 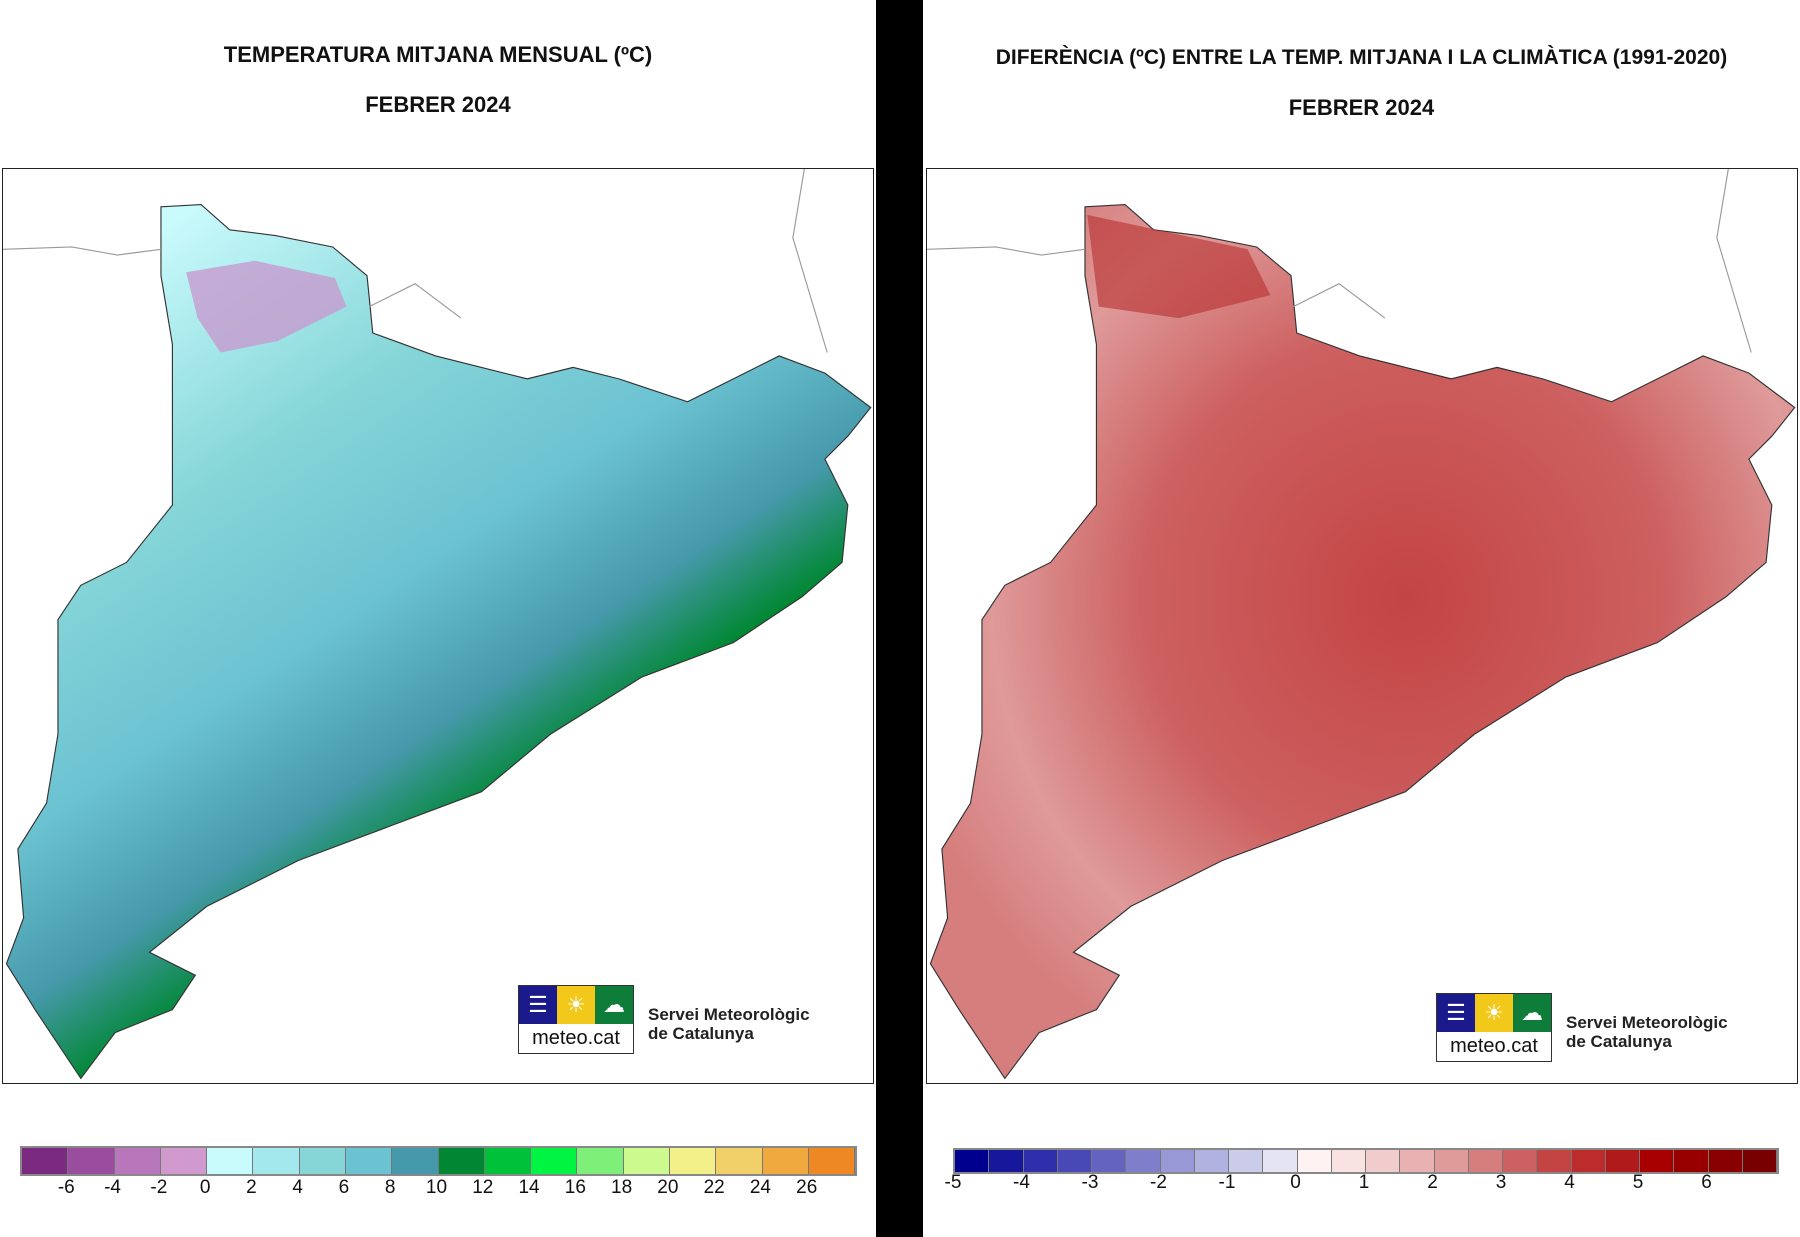 What do you see at coordinates (807, 1187) in the screenshot?
I see `legend-label: 26` at bounding box center [807, 1187].